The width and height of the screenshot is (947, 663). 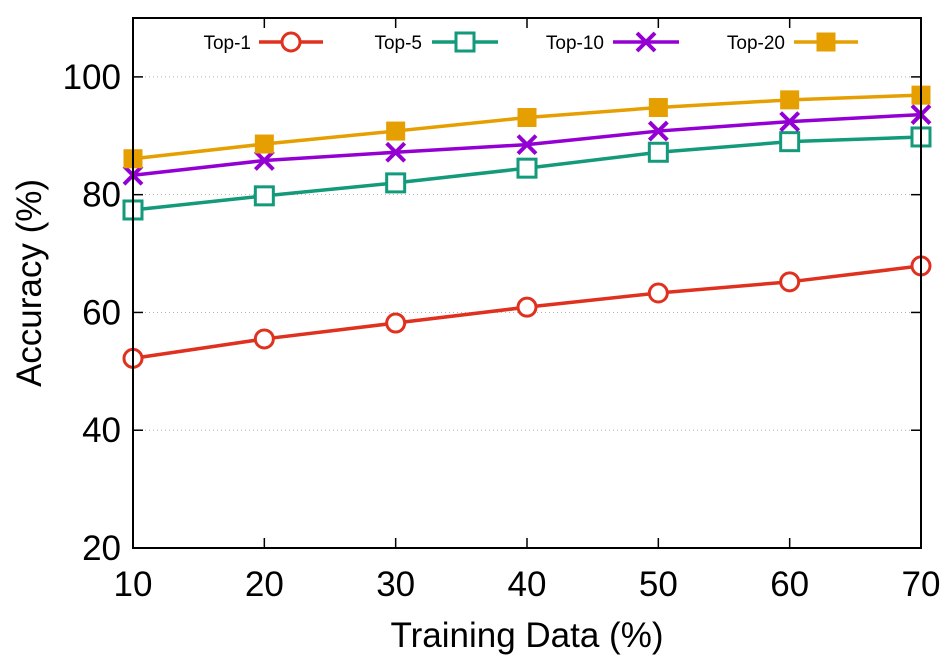 What do you see at coordinates (395, 584) in the screenshot?
I see `x-tick-label: 30` at bounding box center [395, 584].